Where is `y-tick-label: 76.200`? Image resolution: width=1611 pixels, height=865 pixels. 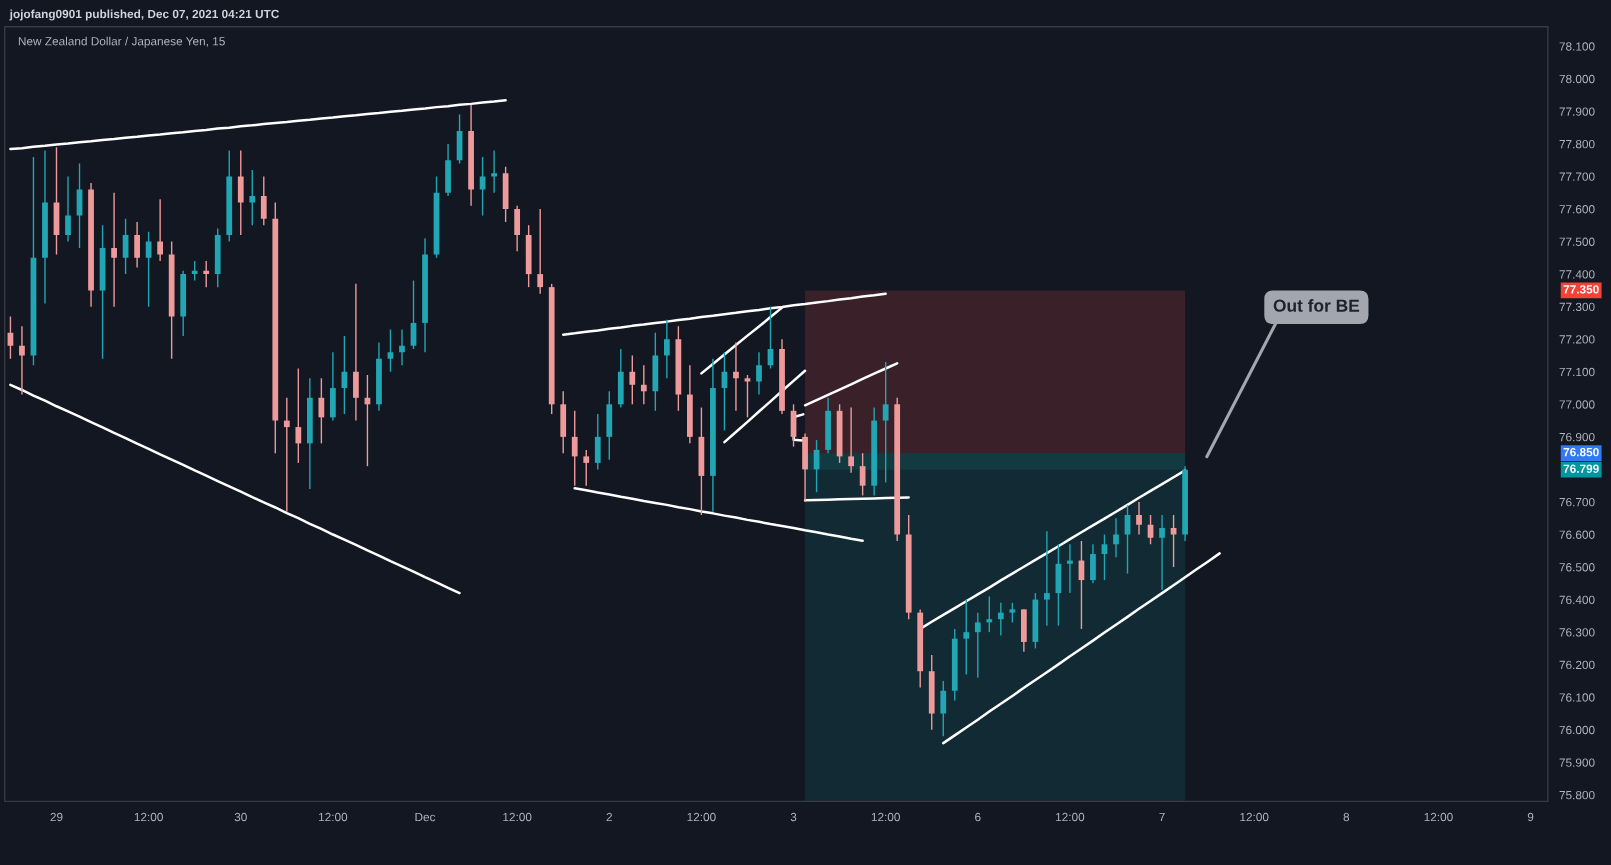
y-tick-label: 76.200 is located at coordinates (1577, 665).